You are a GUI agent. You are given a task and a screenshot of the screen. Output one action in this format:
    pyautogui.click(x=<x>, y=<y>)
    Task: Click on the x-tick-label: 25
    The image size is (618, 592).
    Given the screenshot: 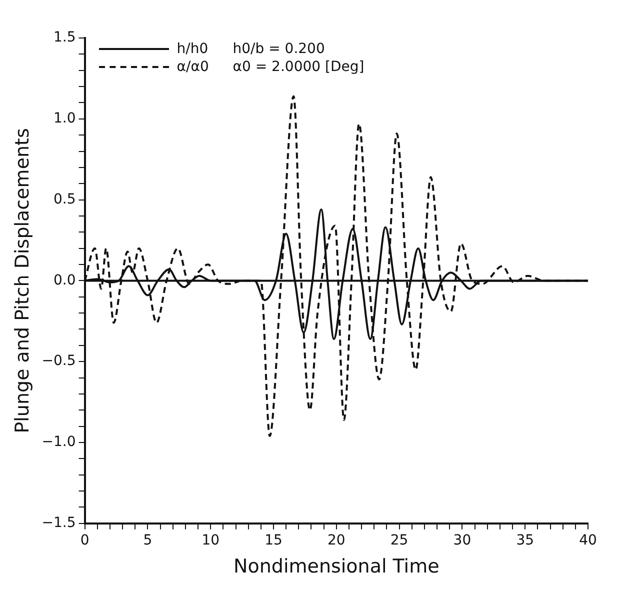 What is the action you would take?
    pyautogui.click(x=399, y=540)
    